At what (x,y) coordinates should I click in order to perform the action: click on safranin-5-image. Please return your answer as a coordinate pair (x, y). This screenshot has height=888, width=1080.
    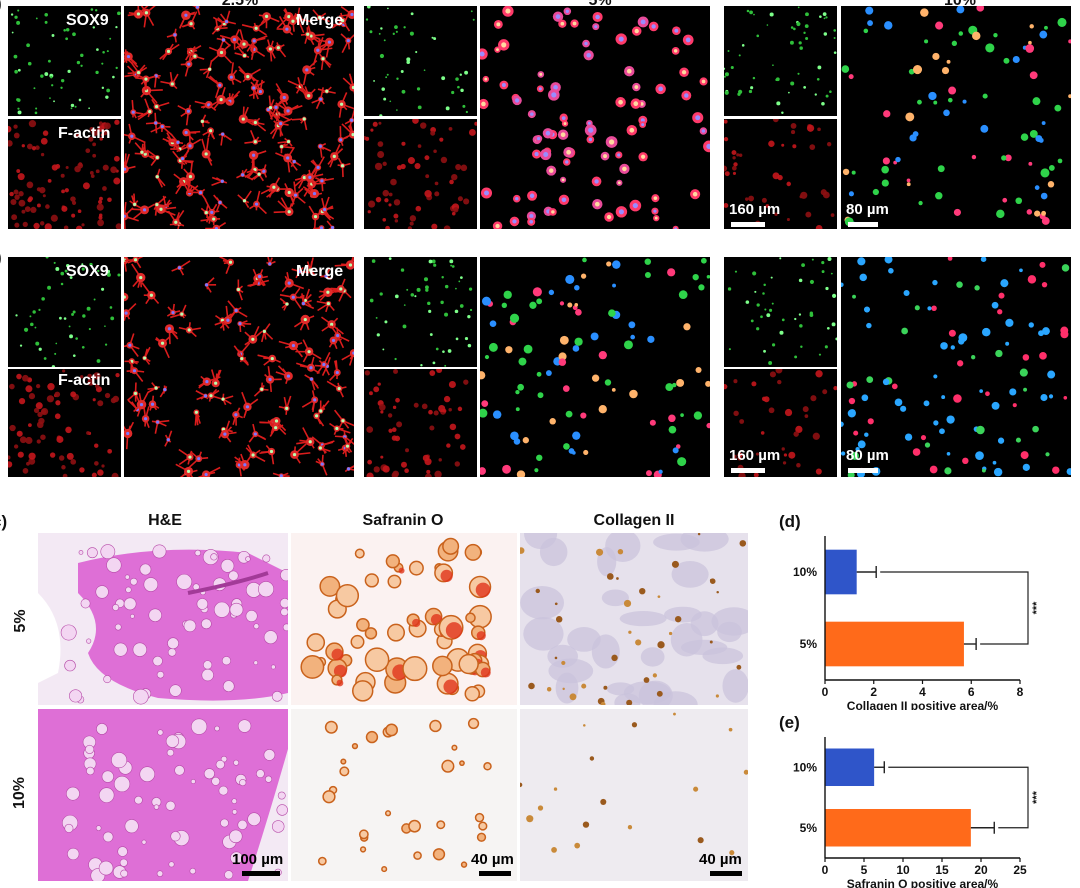
    Looking at the image, I should click on (404, 619).